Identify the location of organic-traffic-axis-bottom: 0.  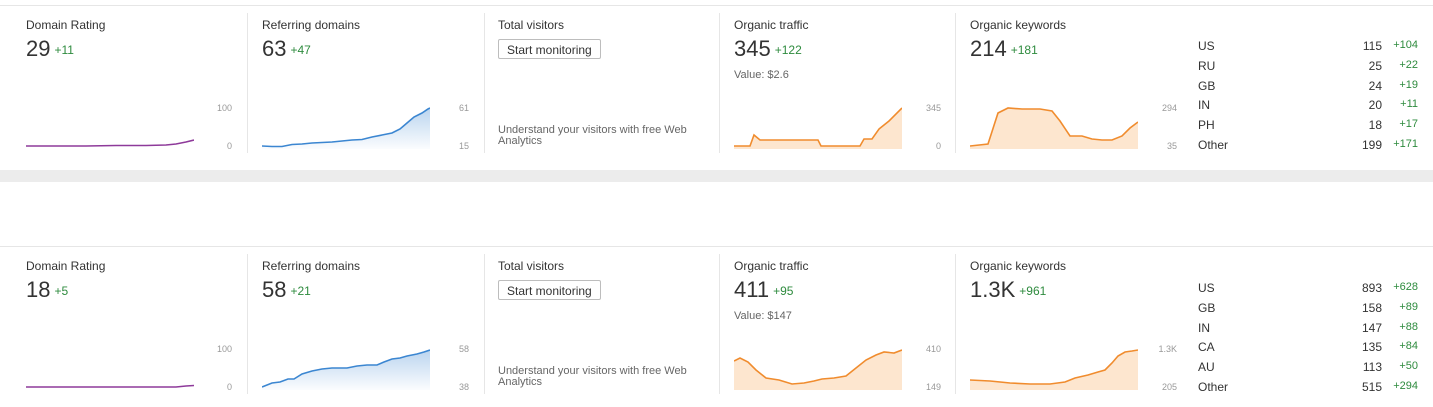
(938, 146).